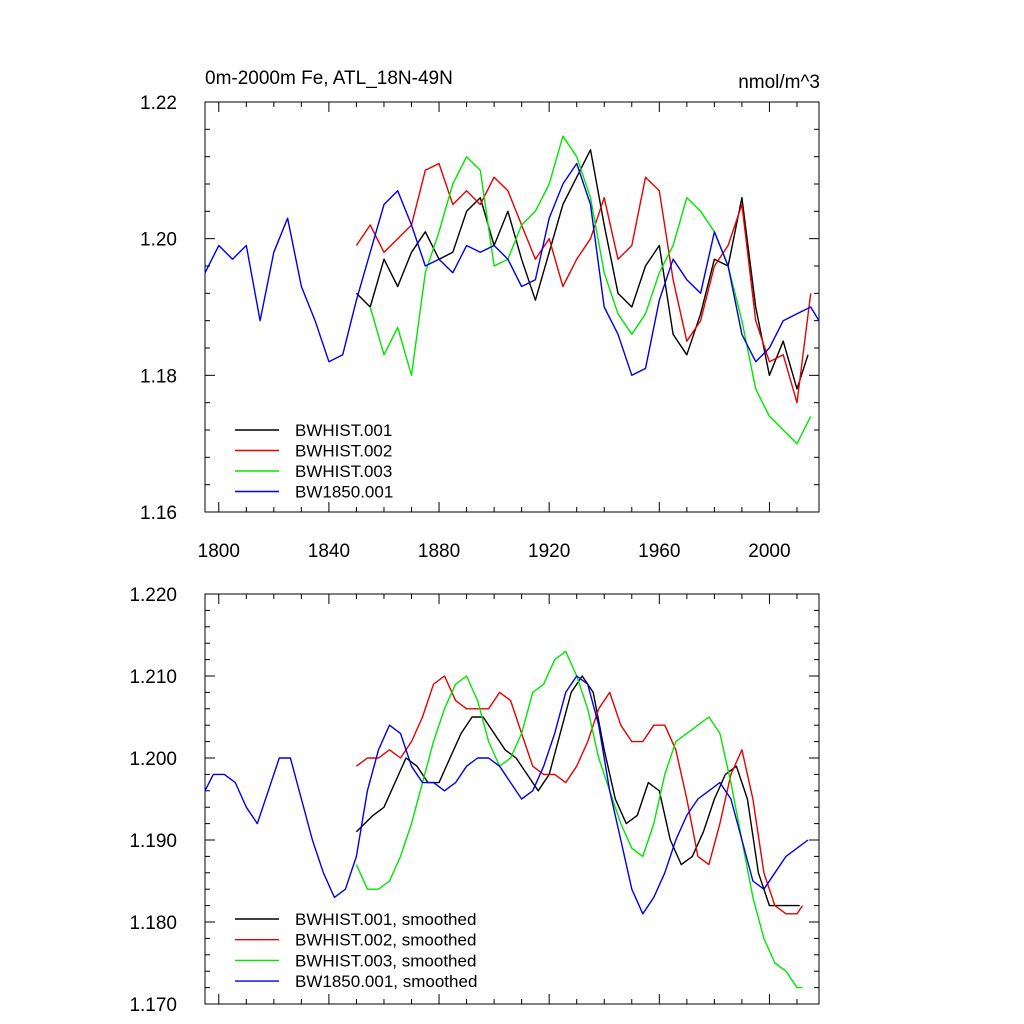 This screenshot has width=1024, height=1024. Describe the element at coordinates (158, 103) in the screenshot. I see `y-tick-label: 1.22` at that location.